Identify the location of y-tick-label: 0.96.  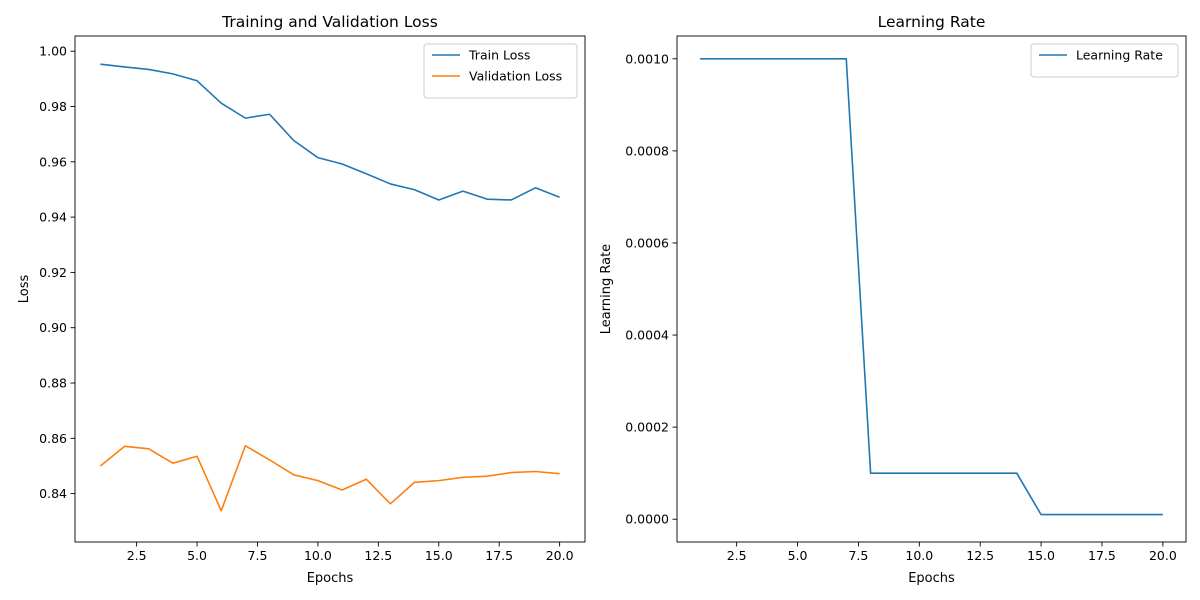
(53, 161).